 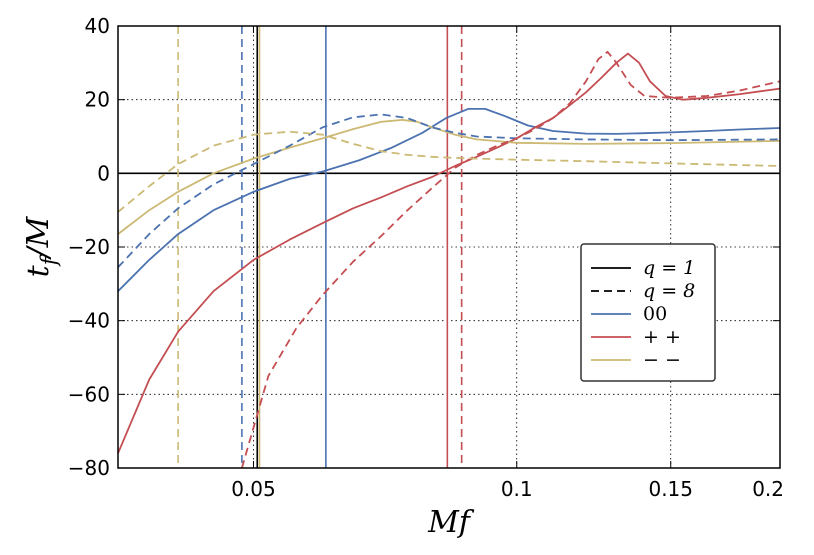 I want to click on legend-label: q = 8, so click(x=669, y=291).